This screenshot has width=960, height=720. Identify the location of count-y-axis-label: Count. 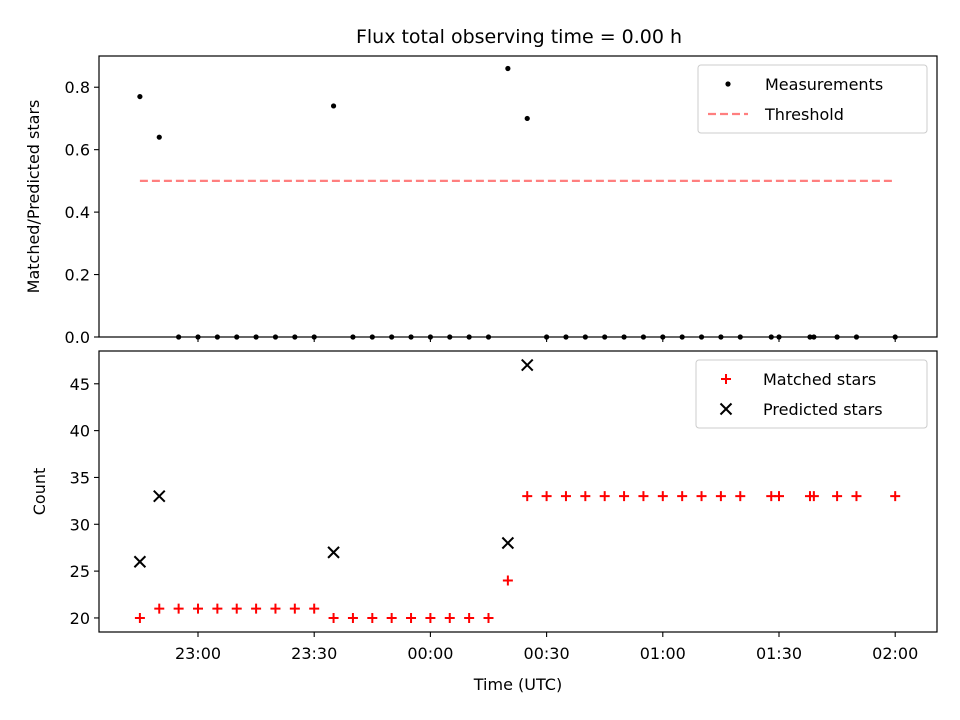
(39, 492).